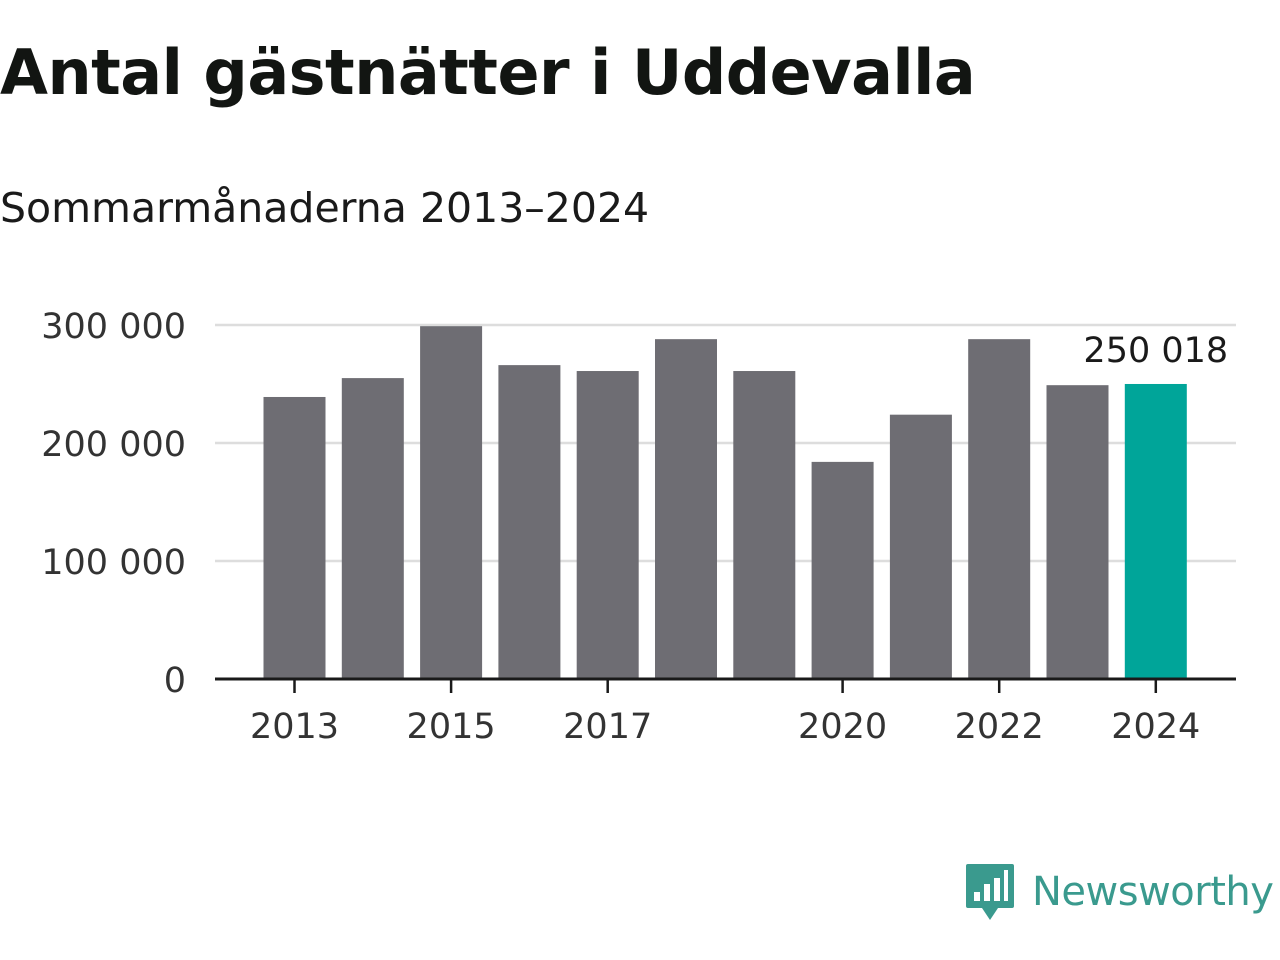 This screenshot has width=1280, height=960. Describe the element at coordinates (1153, 892) in the screenshot. I see `brand-name: Newsworthy` at that location.